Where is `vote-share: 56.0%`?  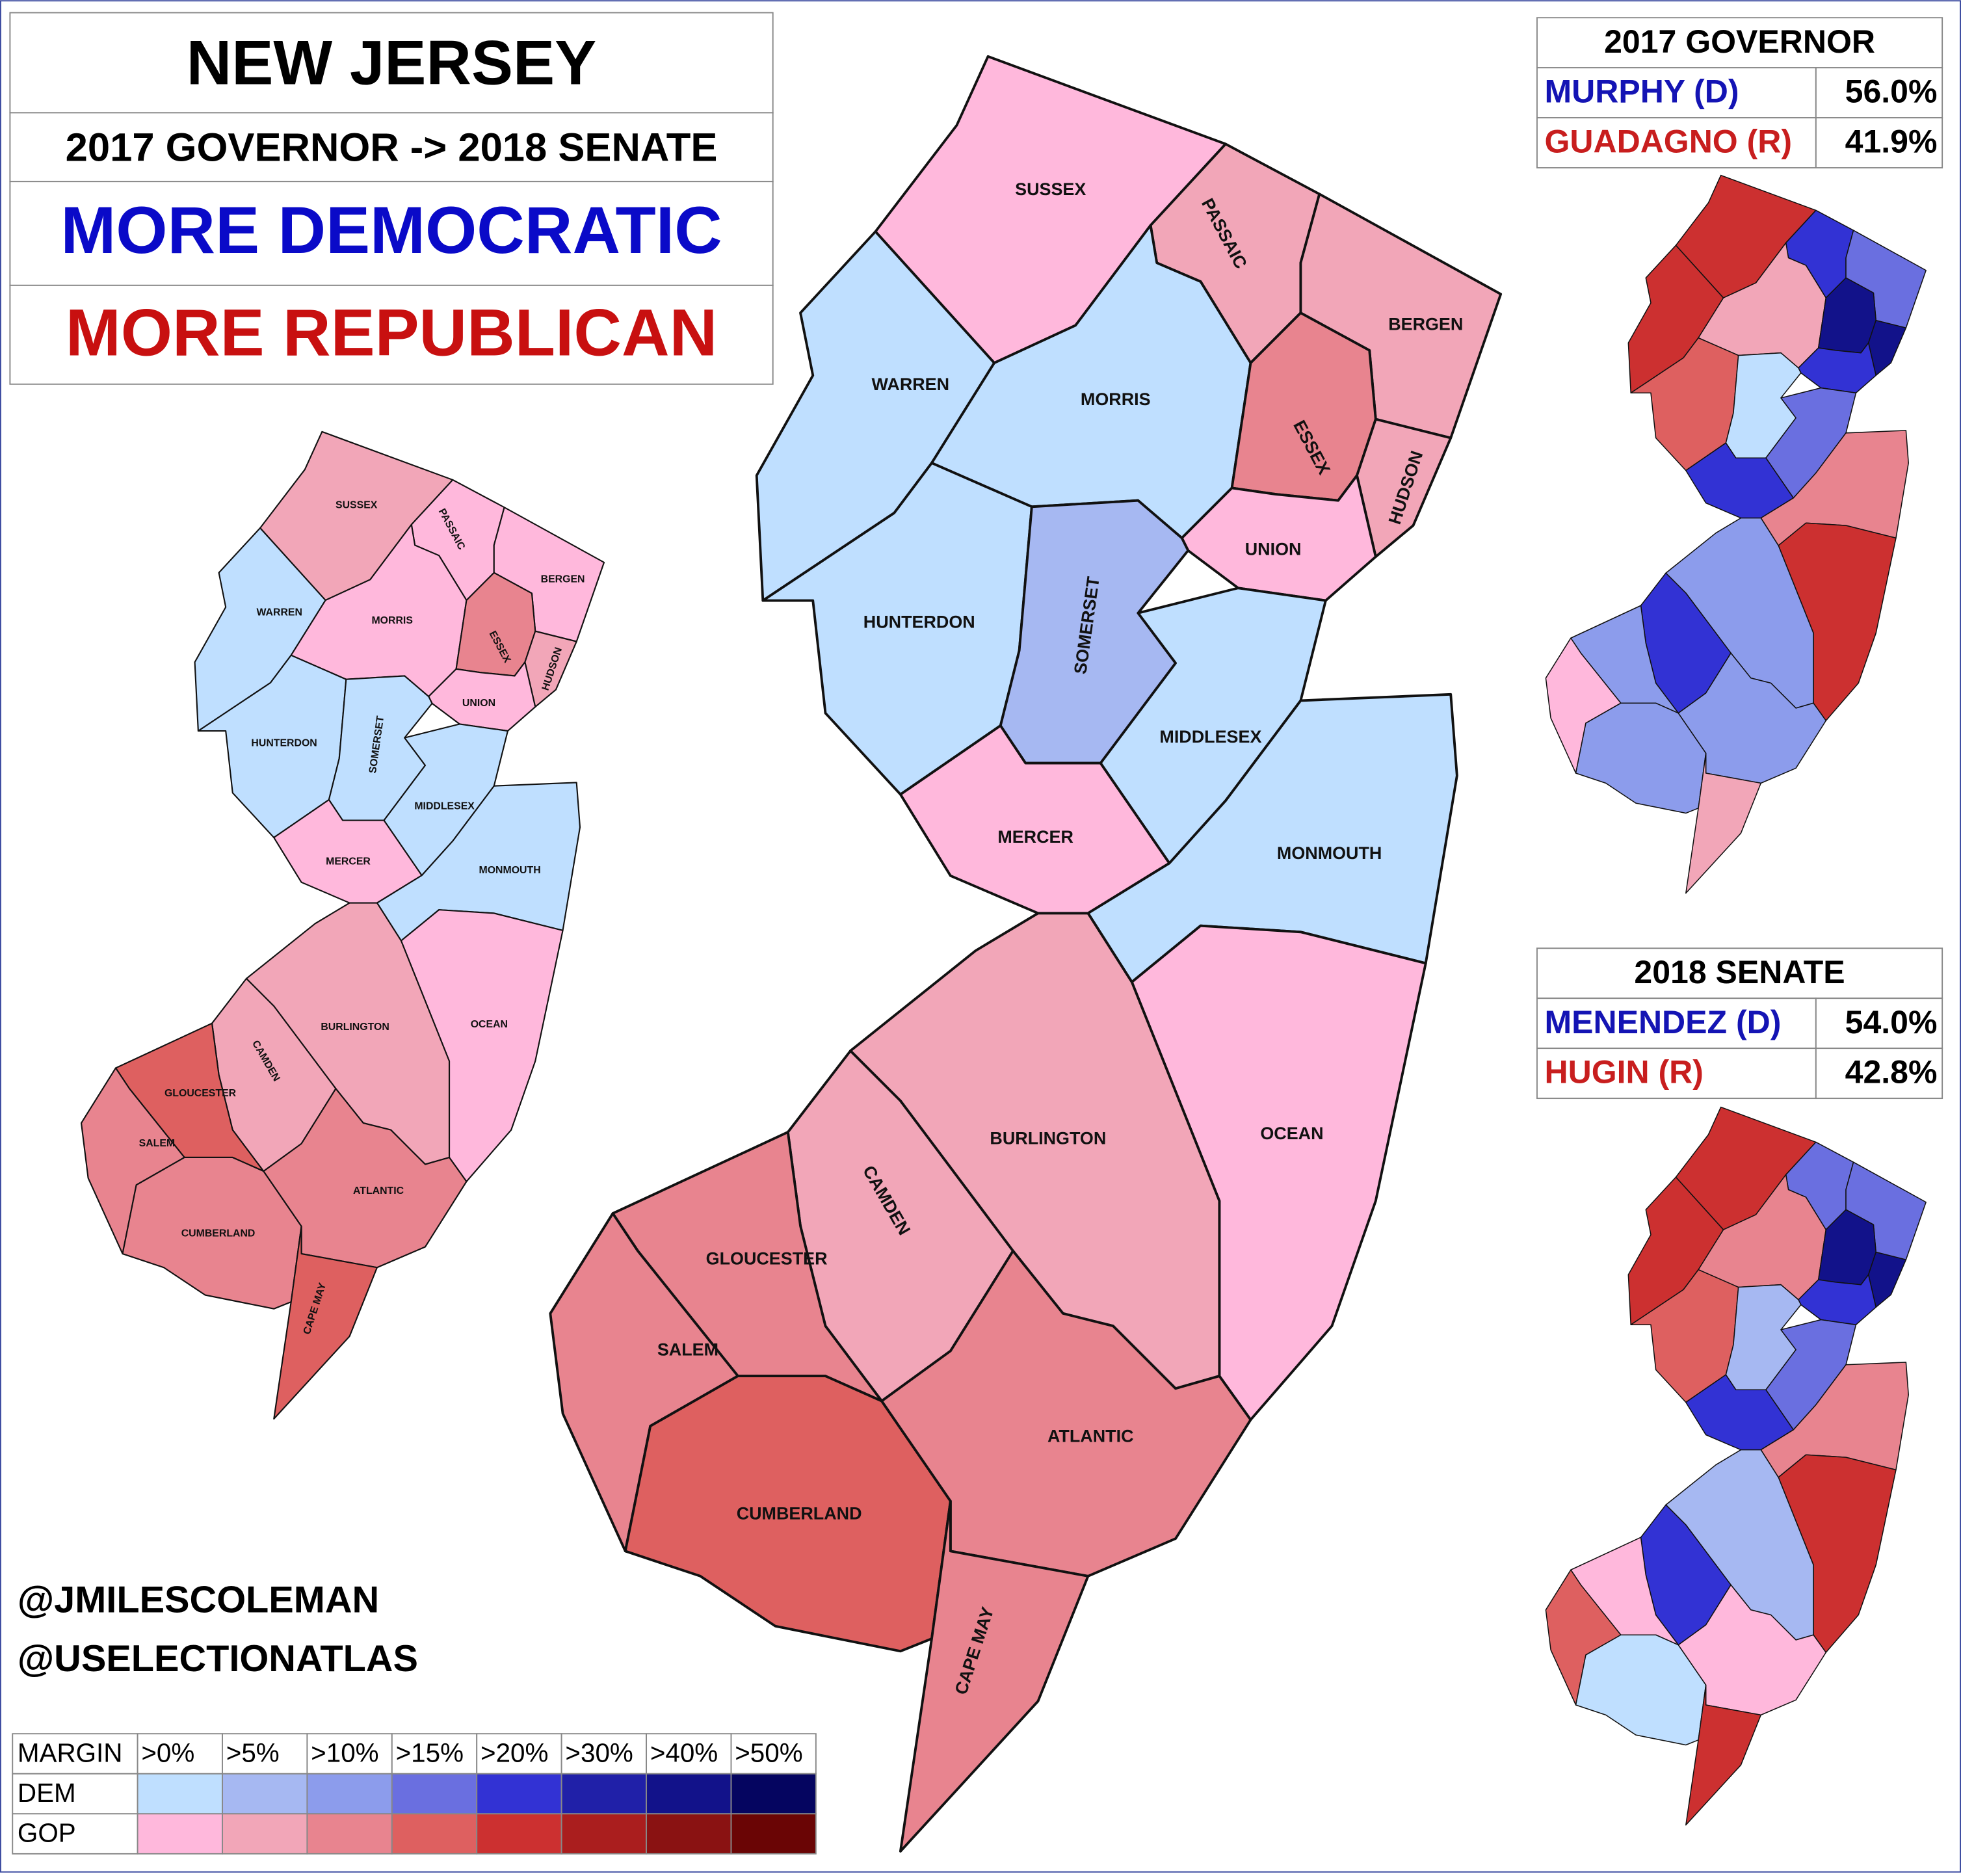 vote-share: 56.0% is located at coordinates (1891, 91).